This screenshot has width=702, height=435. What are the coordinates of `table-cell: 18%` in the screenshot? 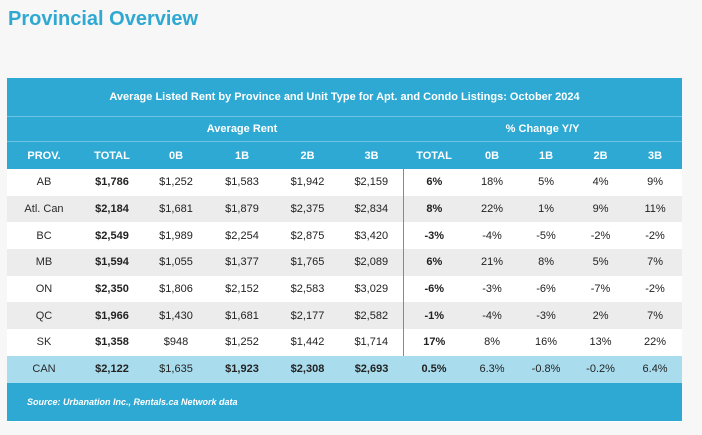 It's located at (492, 182).